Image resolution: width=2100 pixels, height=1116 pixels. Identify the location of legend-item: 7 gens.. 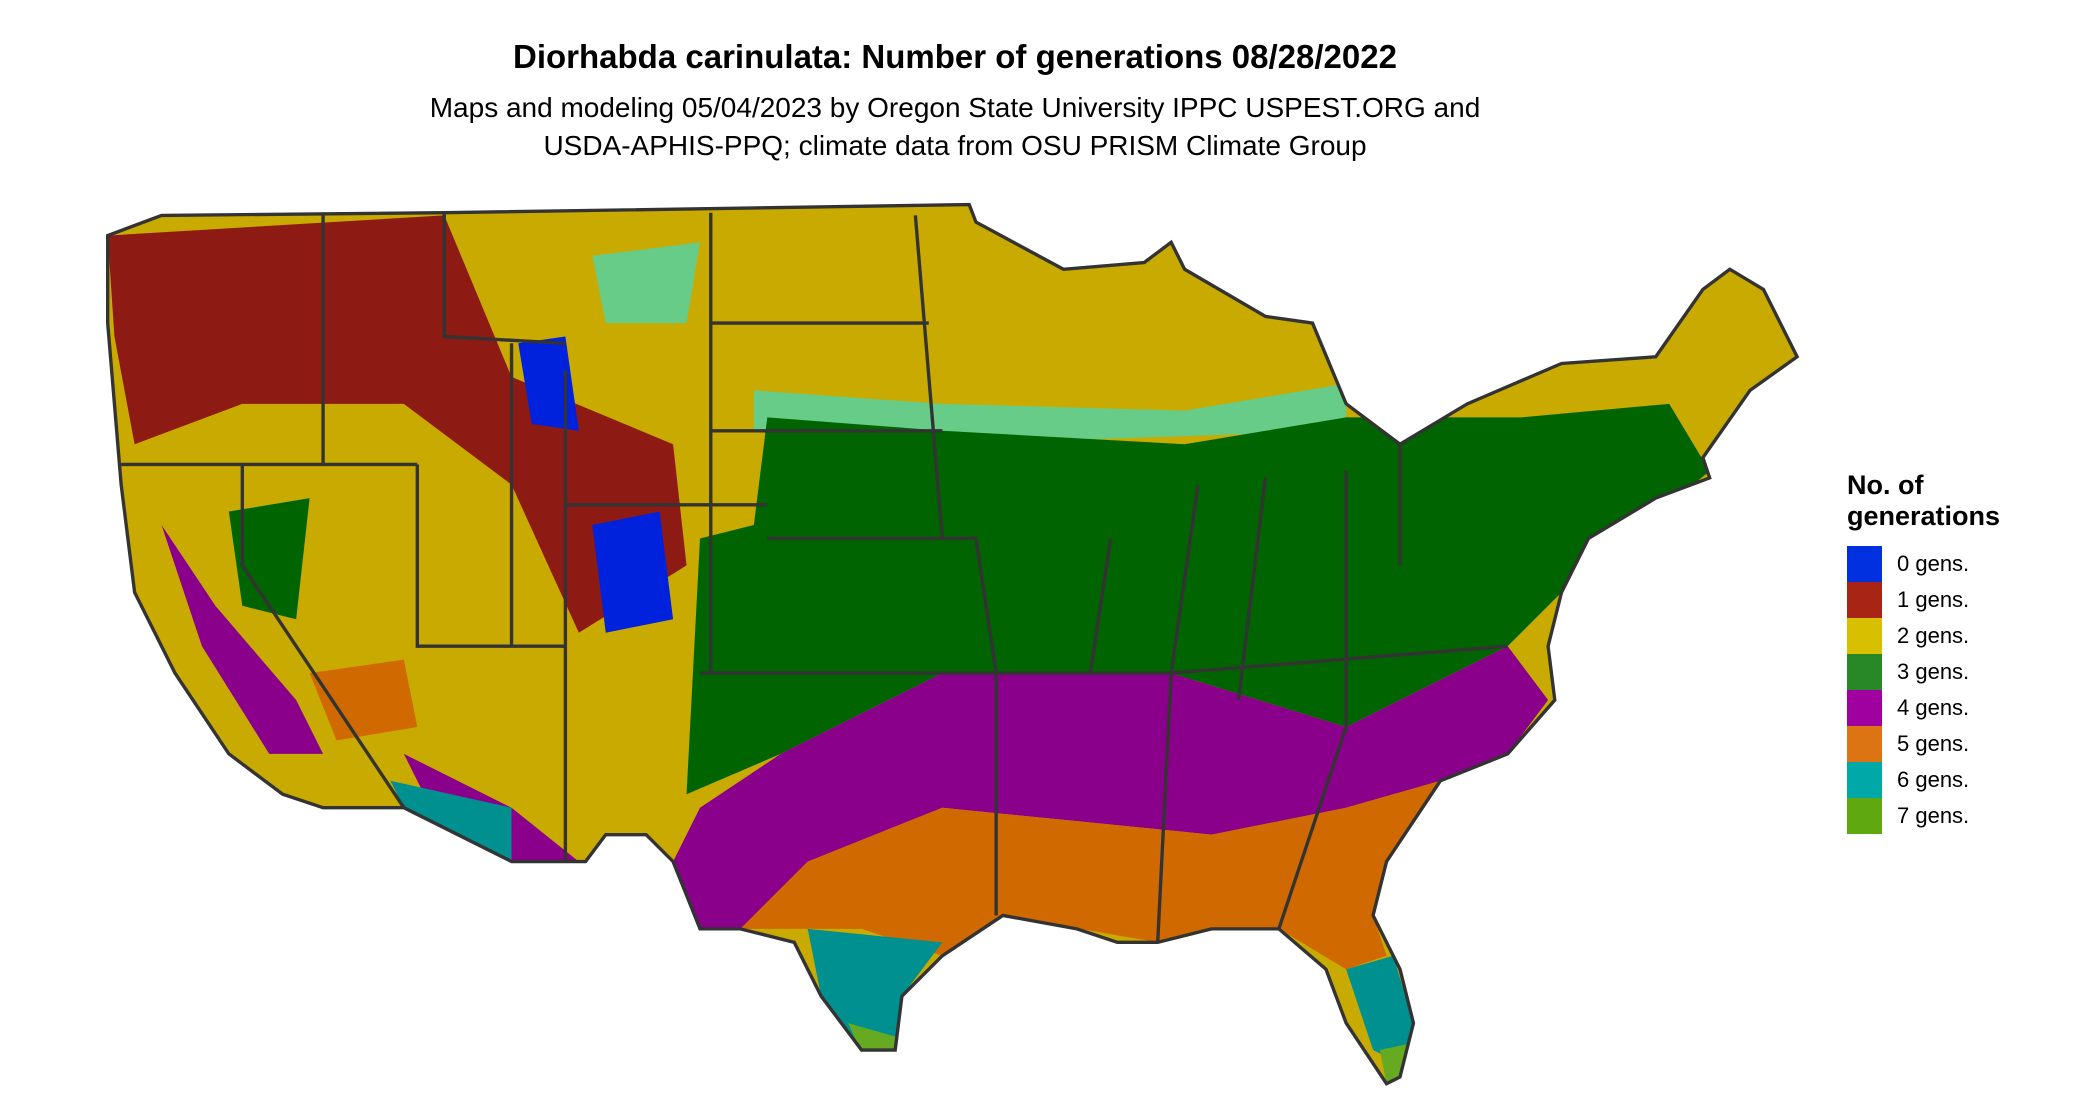
(1923, 816).